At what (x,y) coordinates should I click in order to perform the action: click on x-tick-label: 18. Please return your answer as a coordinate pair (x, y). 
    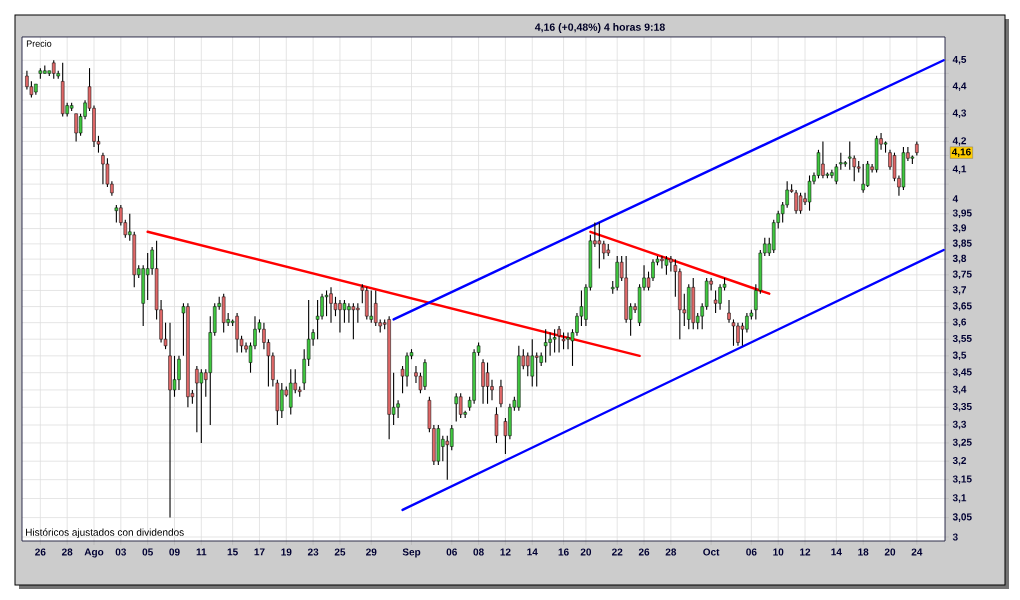
    Looking at the image, I should click on (863, 552).